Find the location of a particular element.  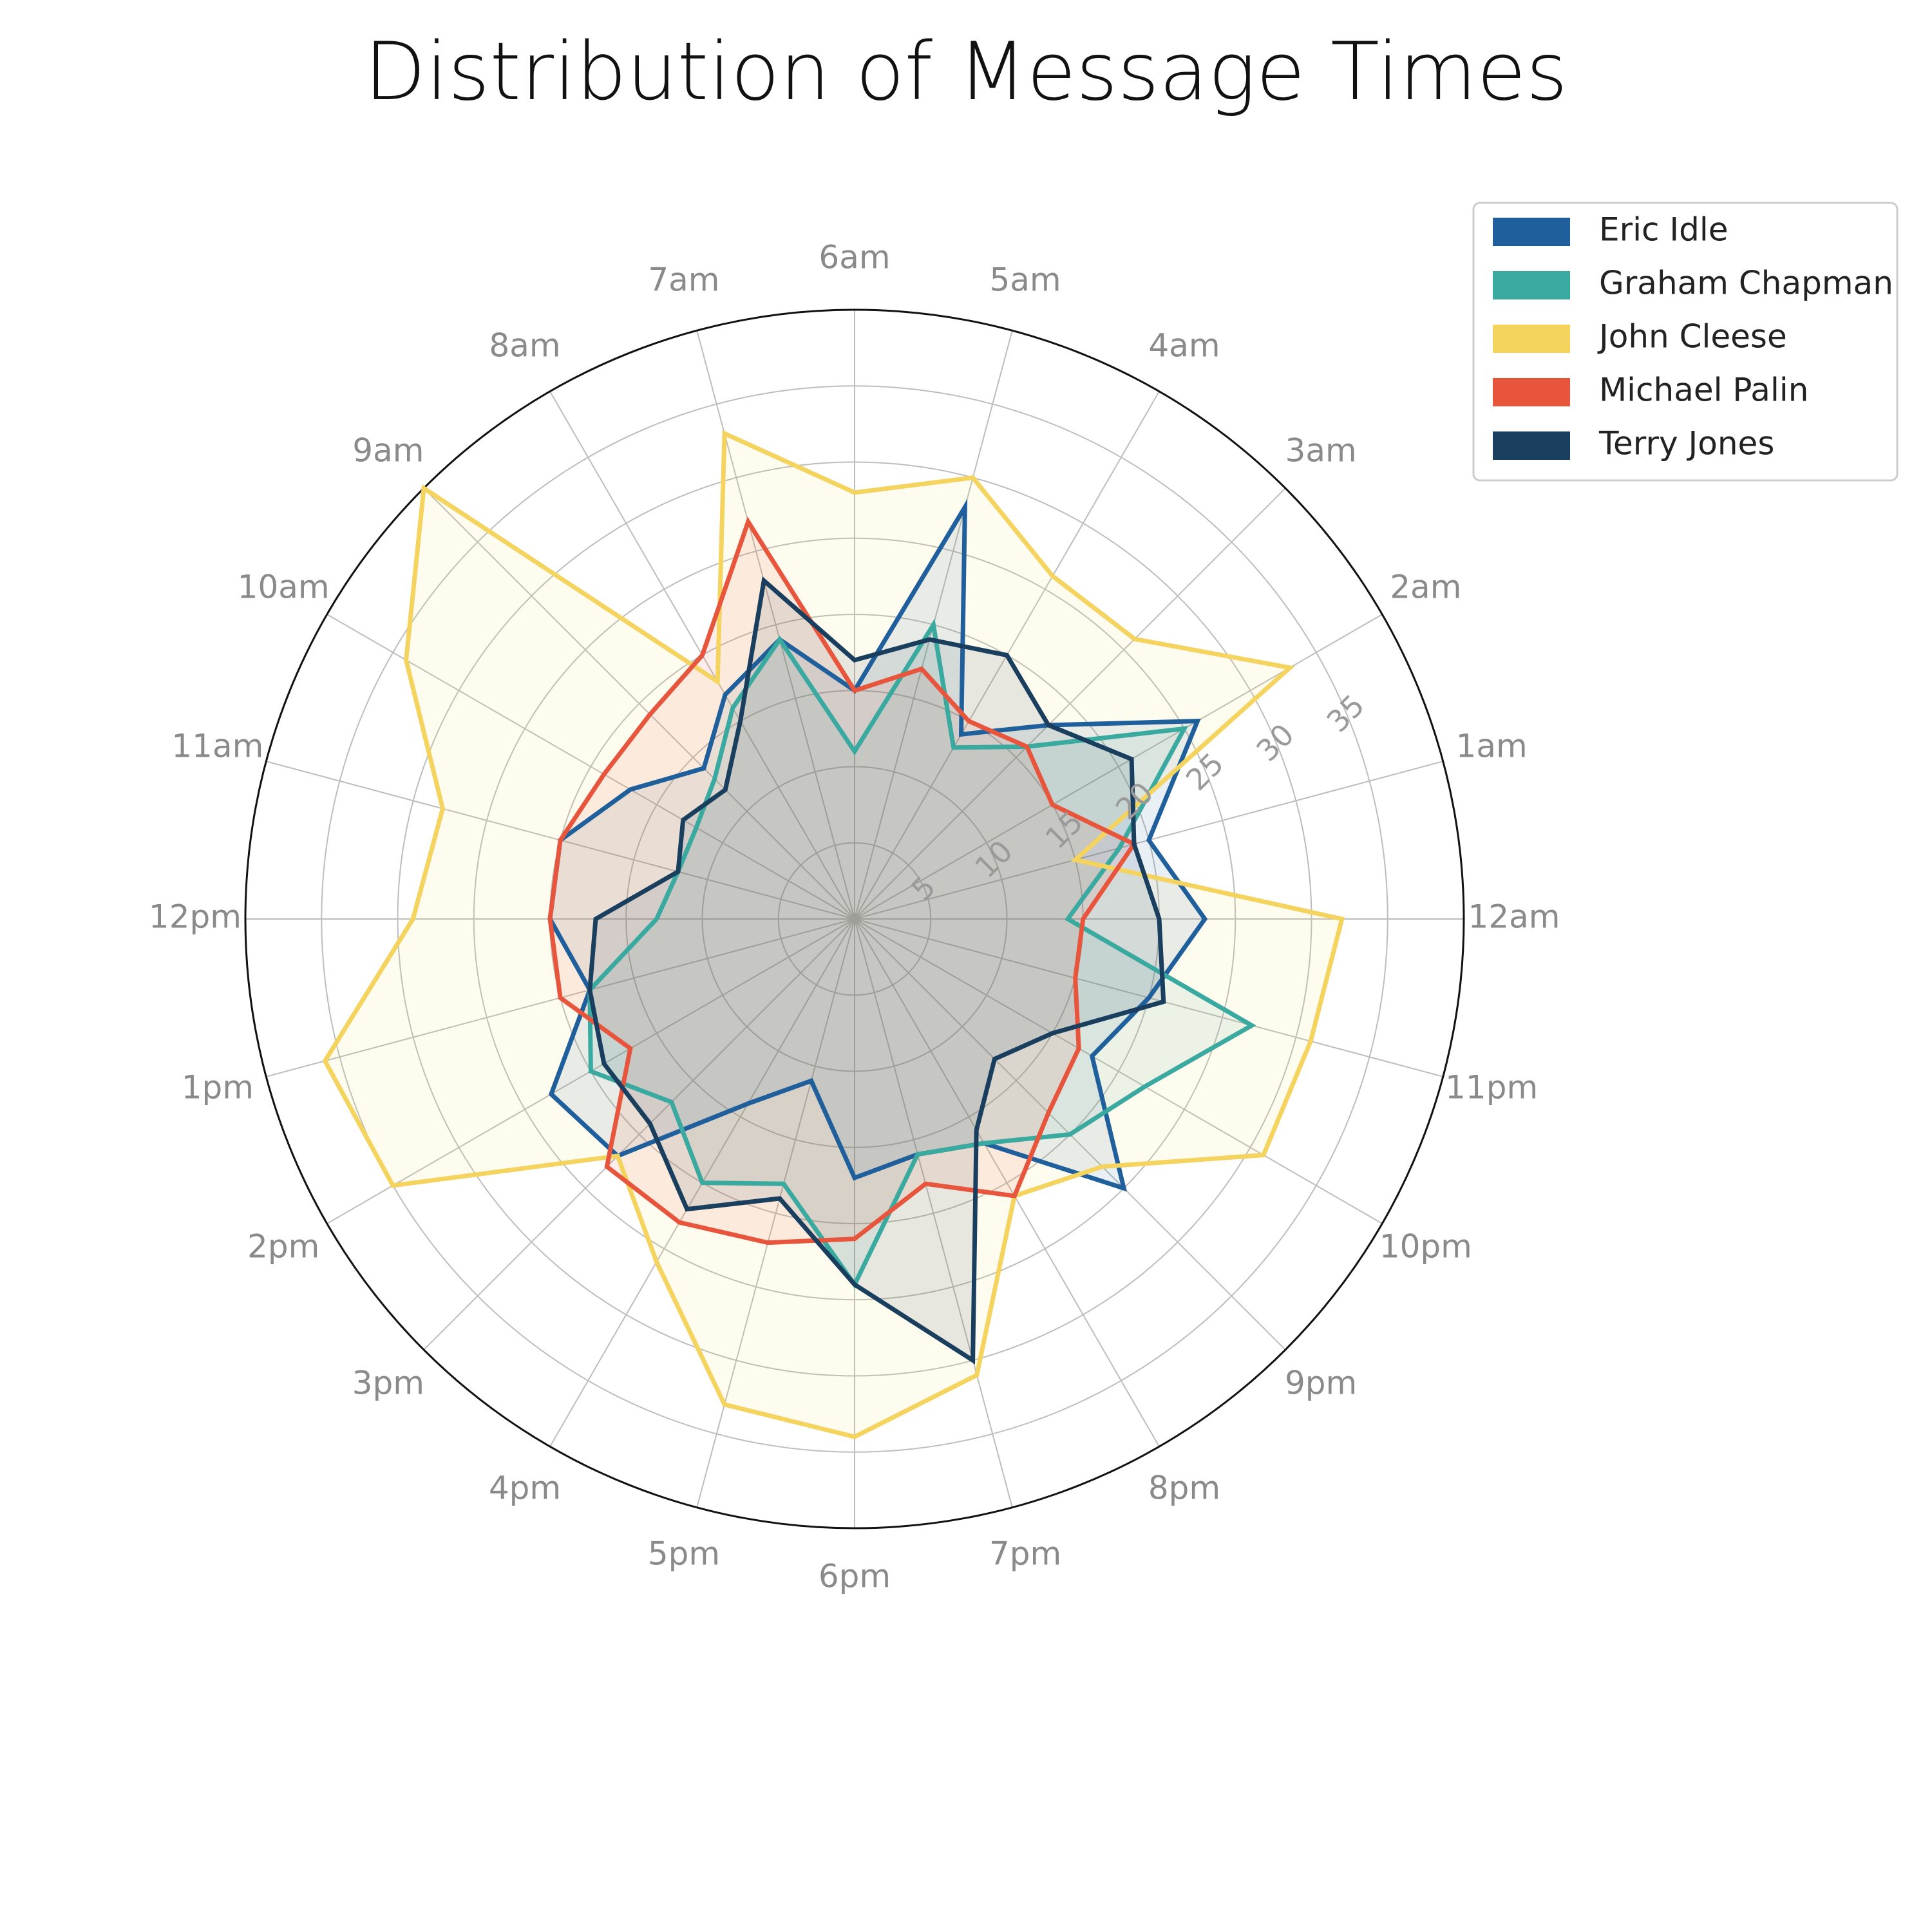

legend-label-1: Graham Chapman is located at coordinates (1746, 283).